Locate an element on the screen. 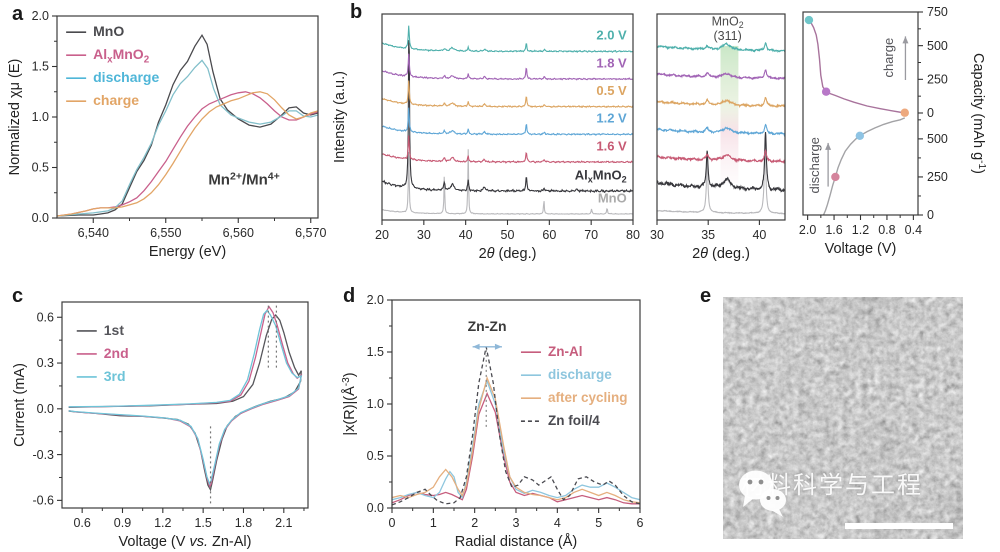  x-tick-label: 1 is located at coordinates (433, 523).